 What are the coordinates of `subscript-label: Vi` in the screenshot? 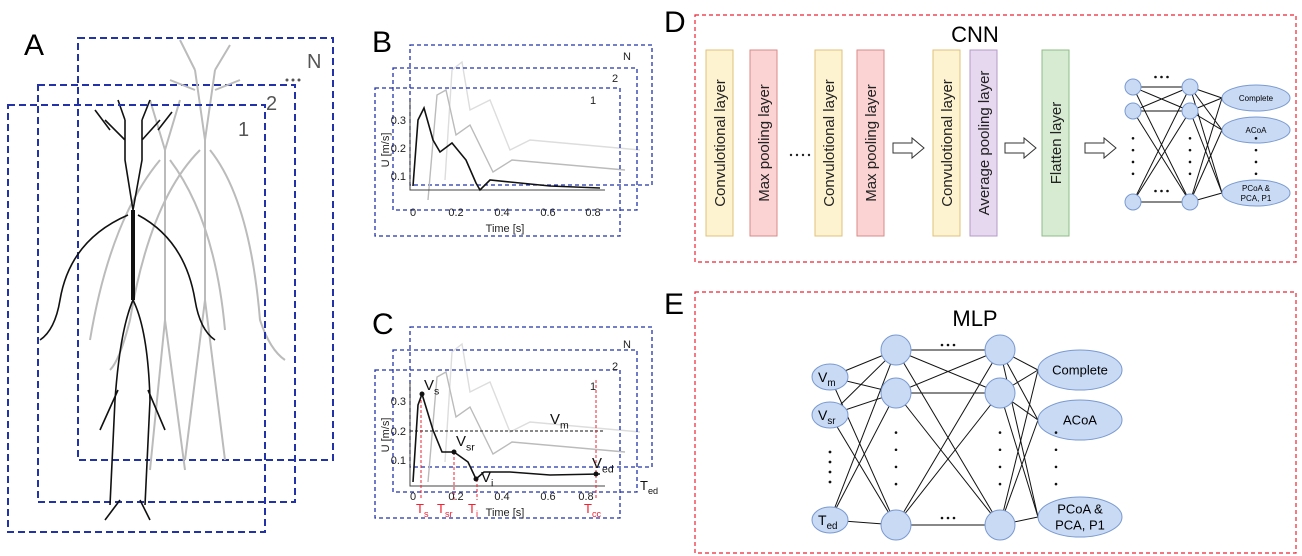 It's located at (487, 479).